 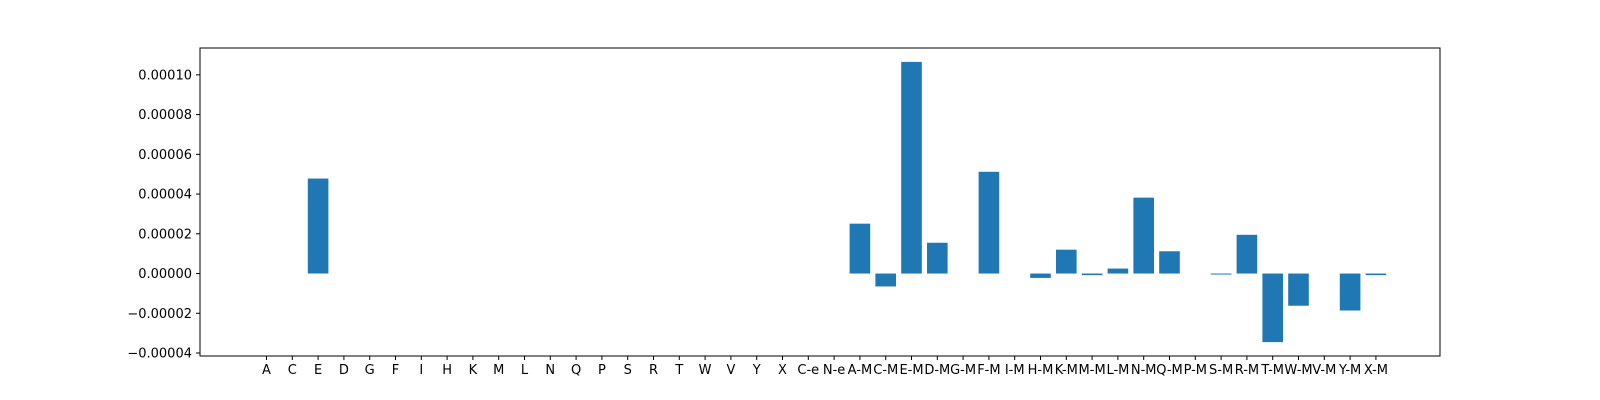 What do you see at coordinates (473, 370) in the screenshot?
I see `x-tick-label: K` at bounding box center [473, 370].